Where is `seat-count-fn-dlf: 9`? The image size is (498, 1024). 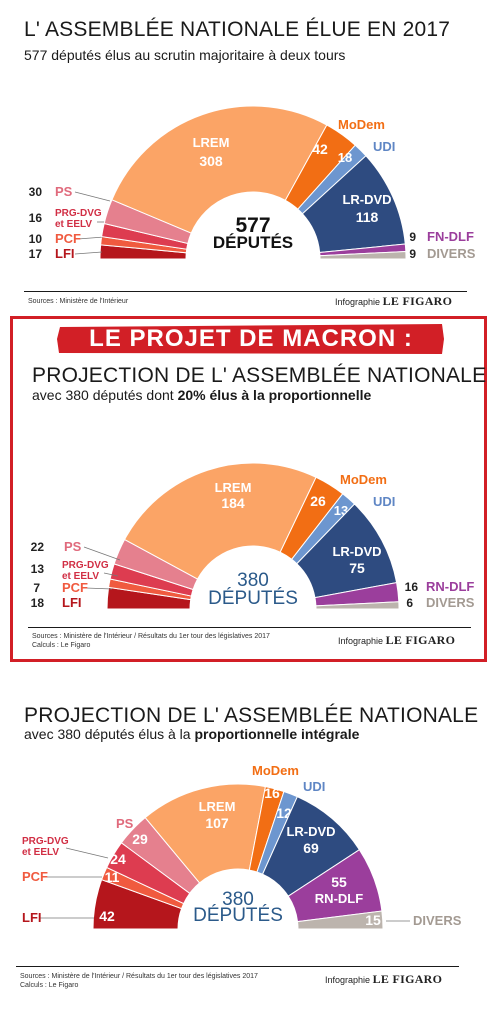
seat-count-fn-dlf: 9 is located at coordinates (412, 237).